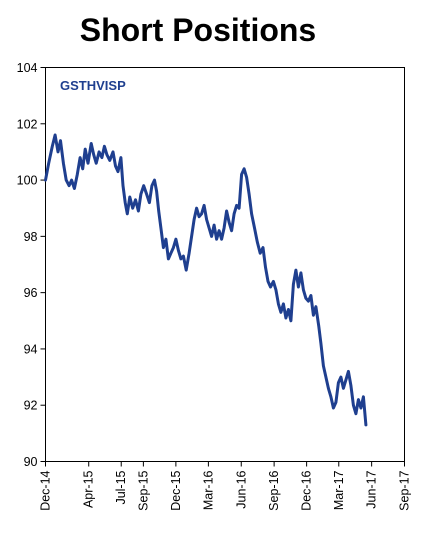  What do you see at coordinates (405, 490) in the screenshot?
I see `x-tick-label: Sep-17` at bounding box center [405, 490].